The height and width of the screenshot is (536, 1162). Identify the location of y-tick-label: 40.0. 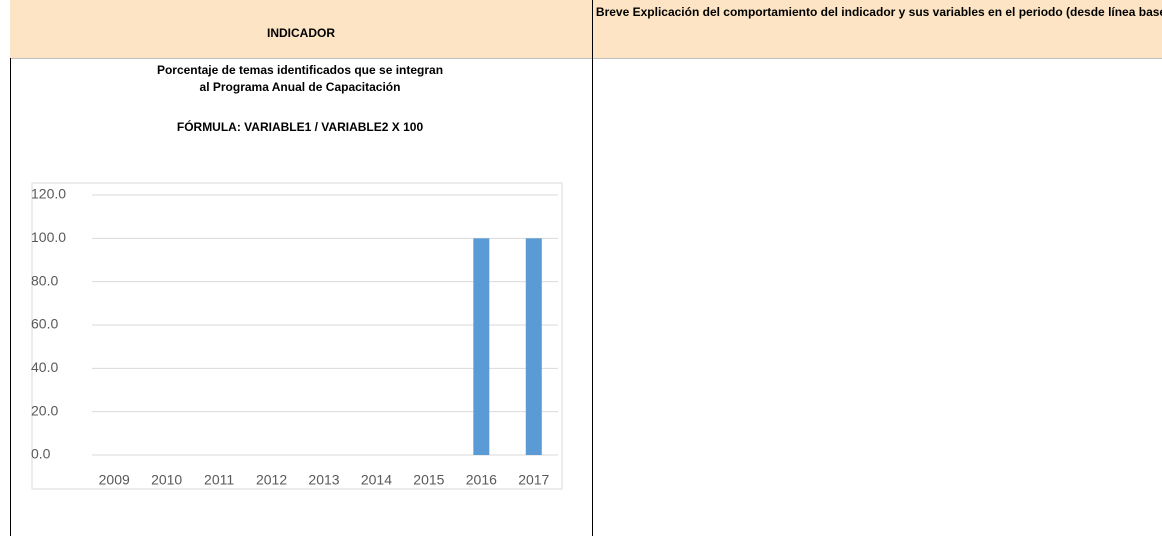
(44, 367).